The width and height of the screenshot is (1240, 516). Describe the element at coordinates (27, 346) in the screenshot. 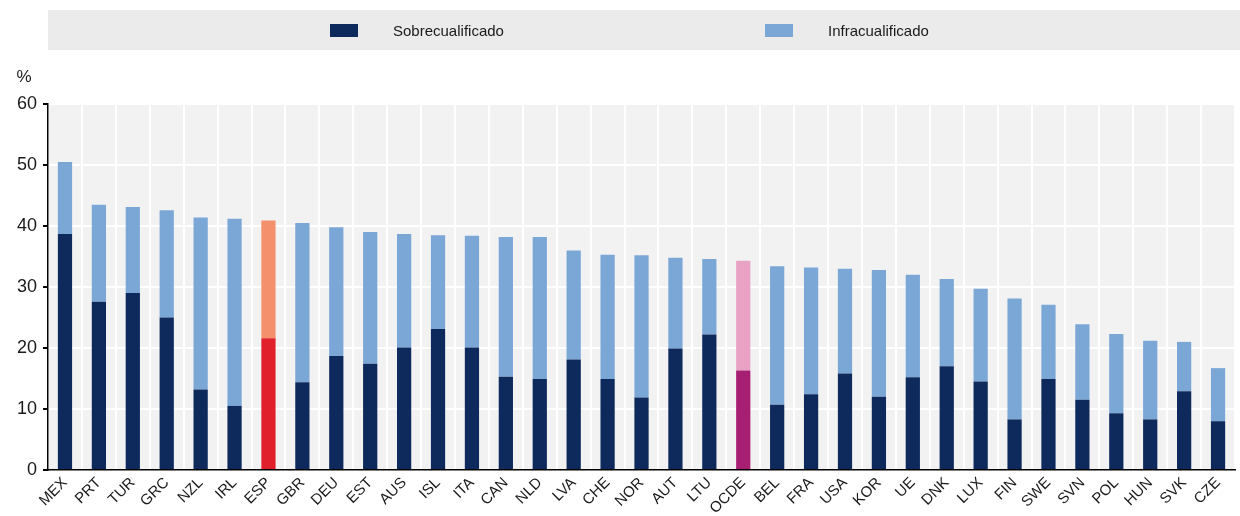

I see `y-tick-label: 20` at that location.